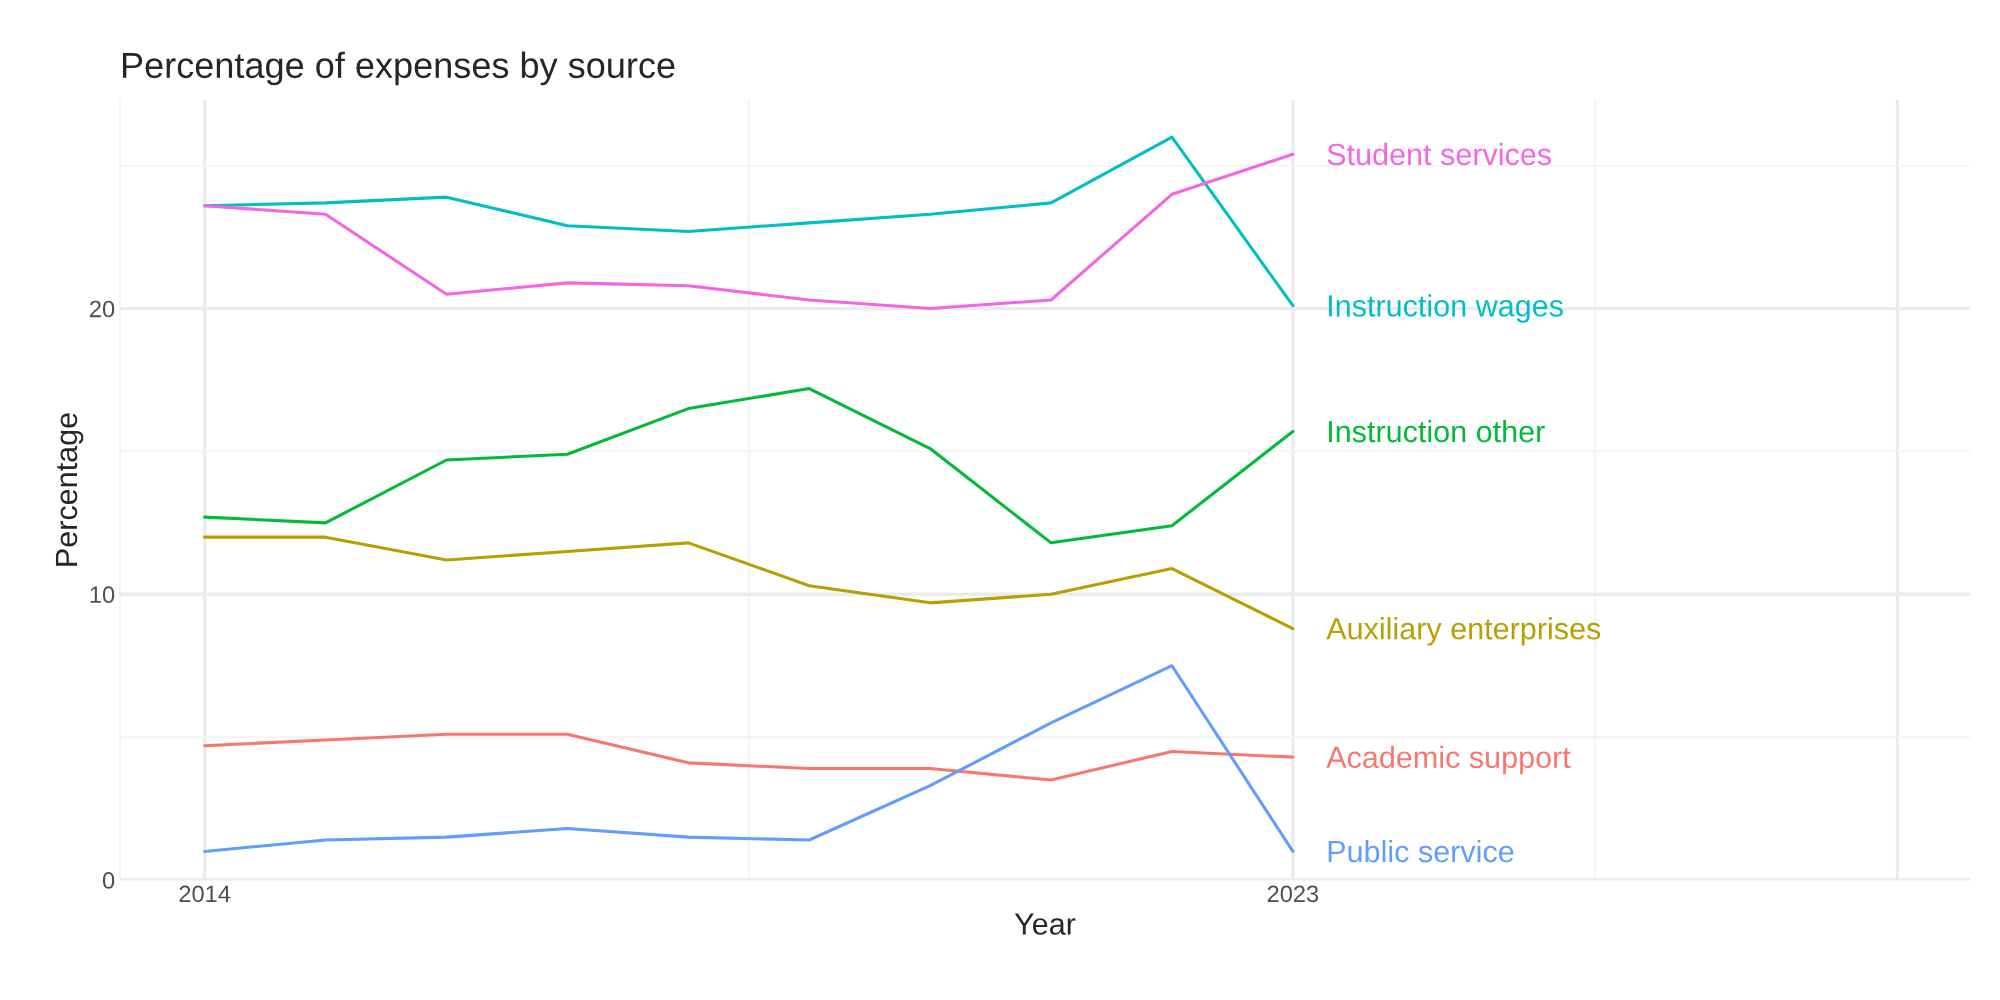 This screenshot has width=2000, height=1000. What do you see at coordinates (108, 880) in the screenshot?
I see `y-tick-label: 0` at bounding box center [108, 880].